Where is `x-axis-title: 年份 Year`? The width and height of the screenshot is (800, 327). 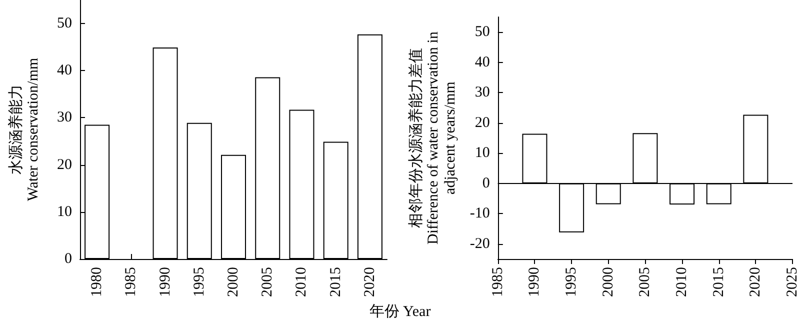 x-axis-title: 年份 Year is located at coordinates (400, 312).